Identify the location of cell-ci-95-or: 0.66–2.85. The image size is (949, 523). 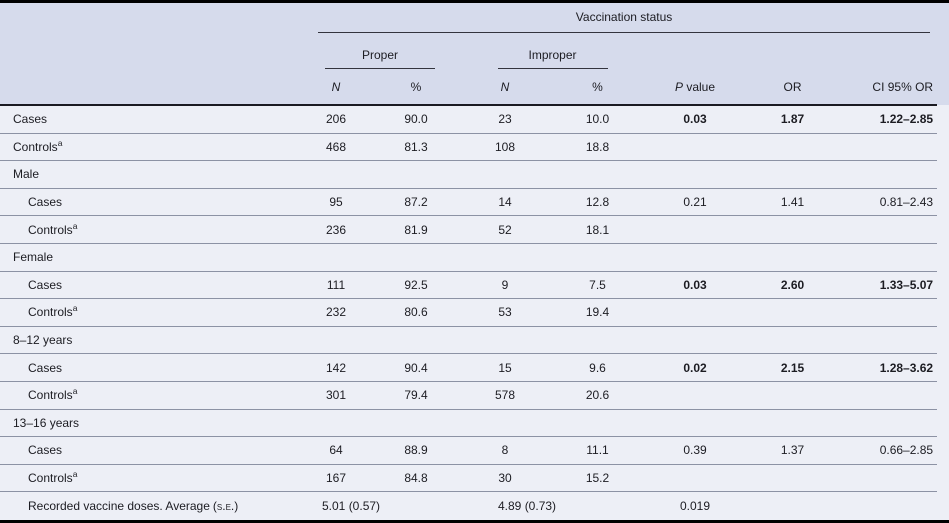
(906, 450).